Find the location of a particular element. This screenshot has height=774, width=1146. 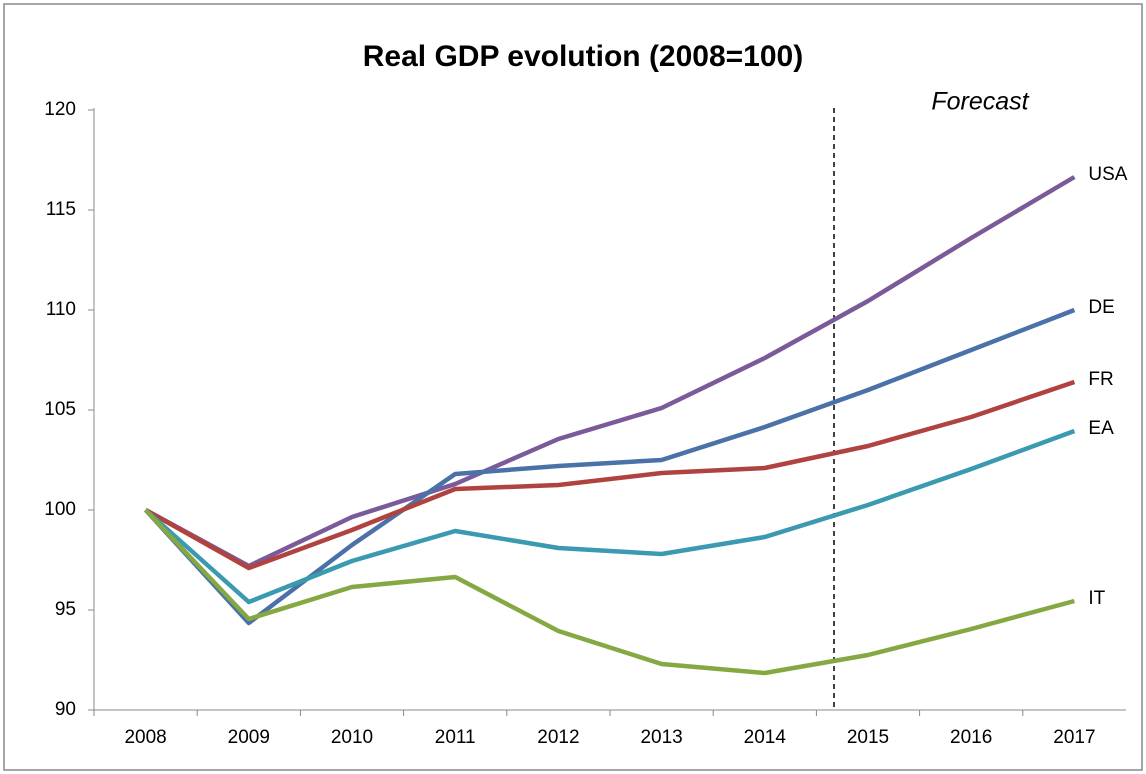

y-tick-label: 100 is located at coordinates (60, 509).